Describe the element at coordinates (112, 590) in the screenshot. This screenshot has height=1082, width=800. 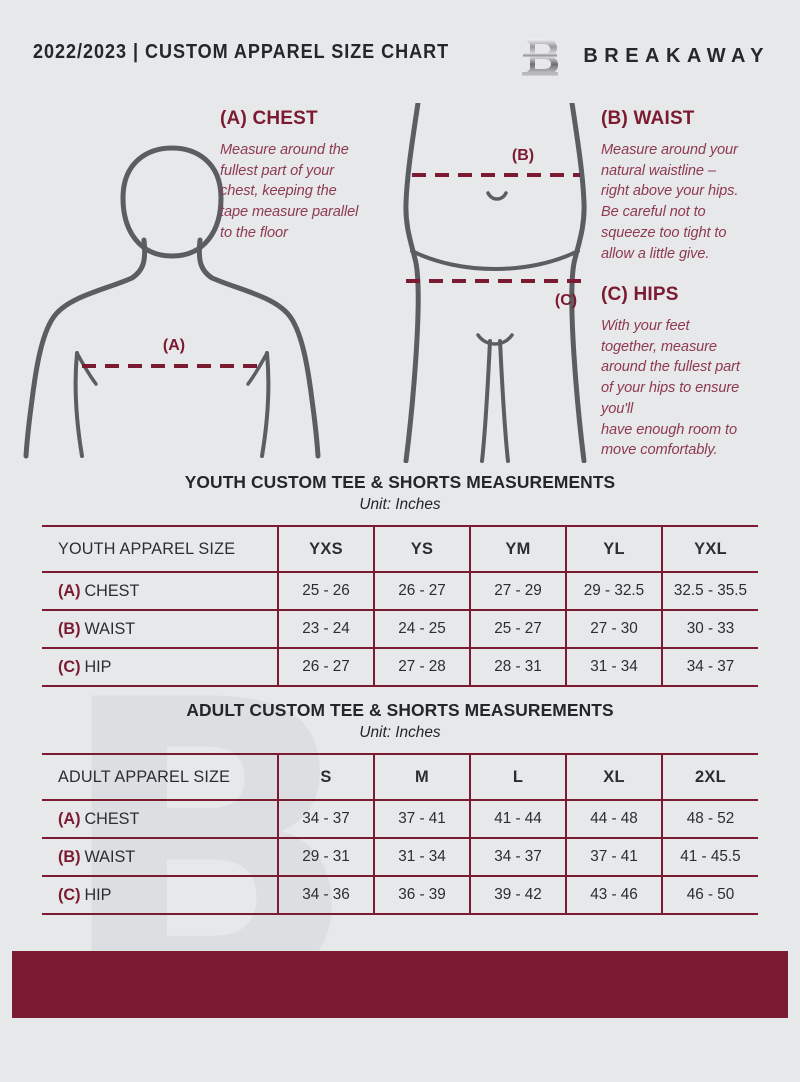
I see `youth-row-text-0: CHEST` at that location.